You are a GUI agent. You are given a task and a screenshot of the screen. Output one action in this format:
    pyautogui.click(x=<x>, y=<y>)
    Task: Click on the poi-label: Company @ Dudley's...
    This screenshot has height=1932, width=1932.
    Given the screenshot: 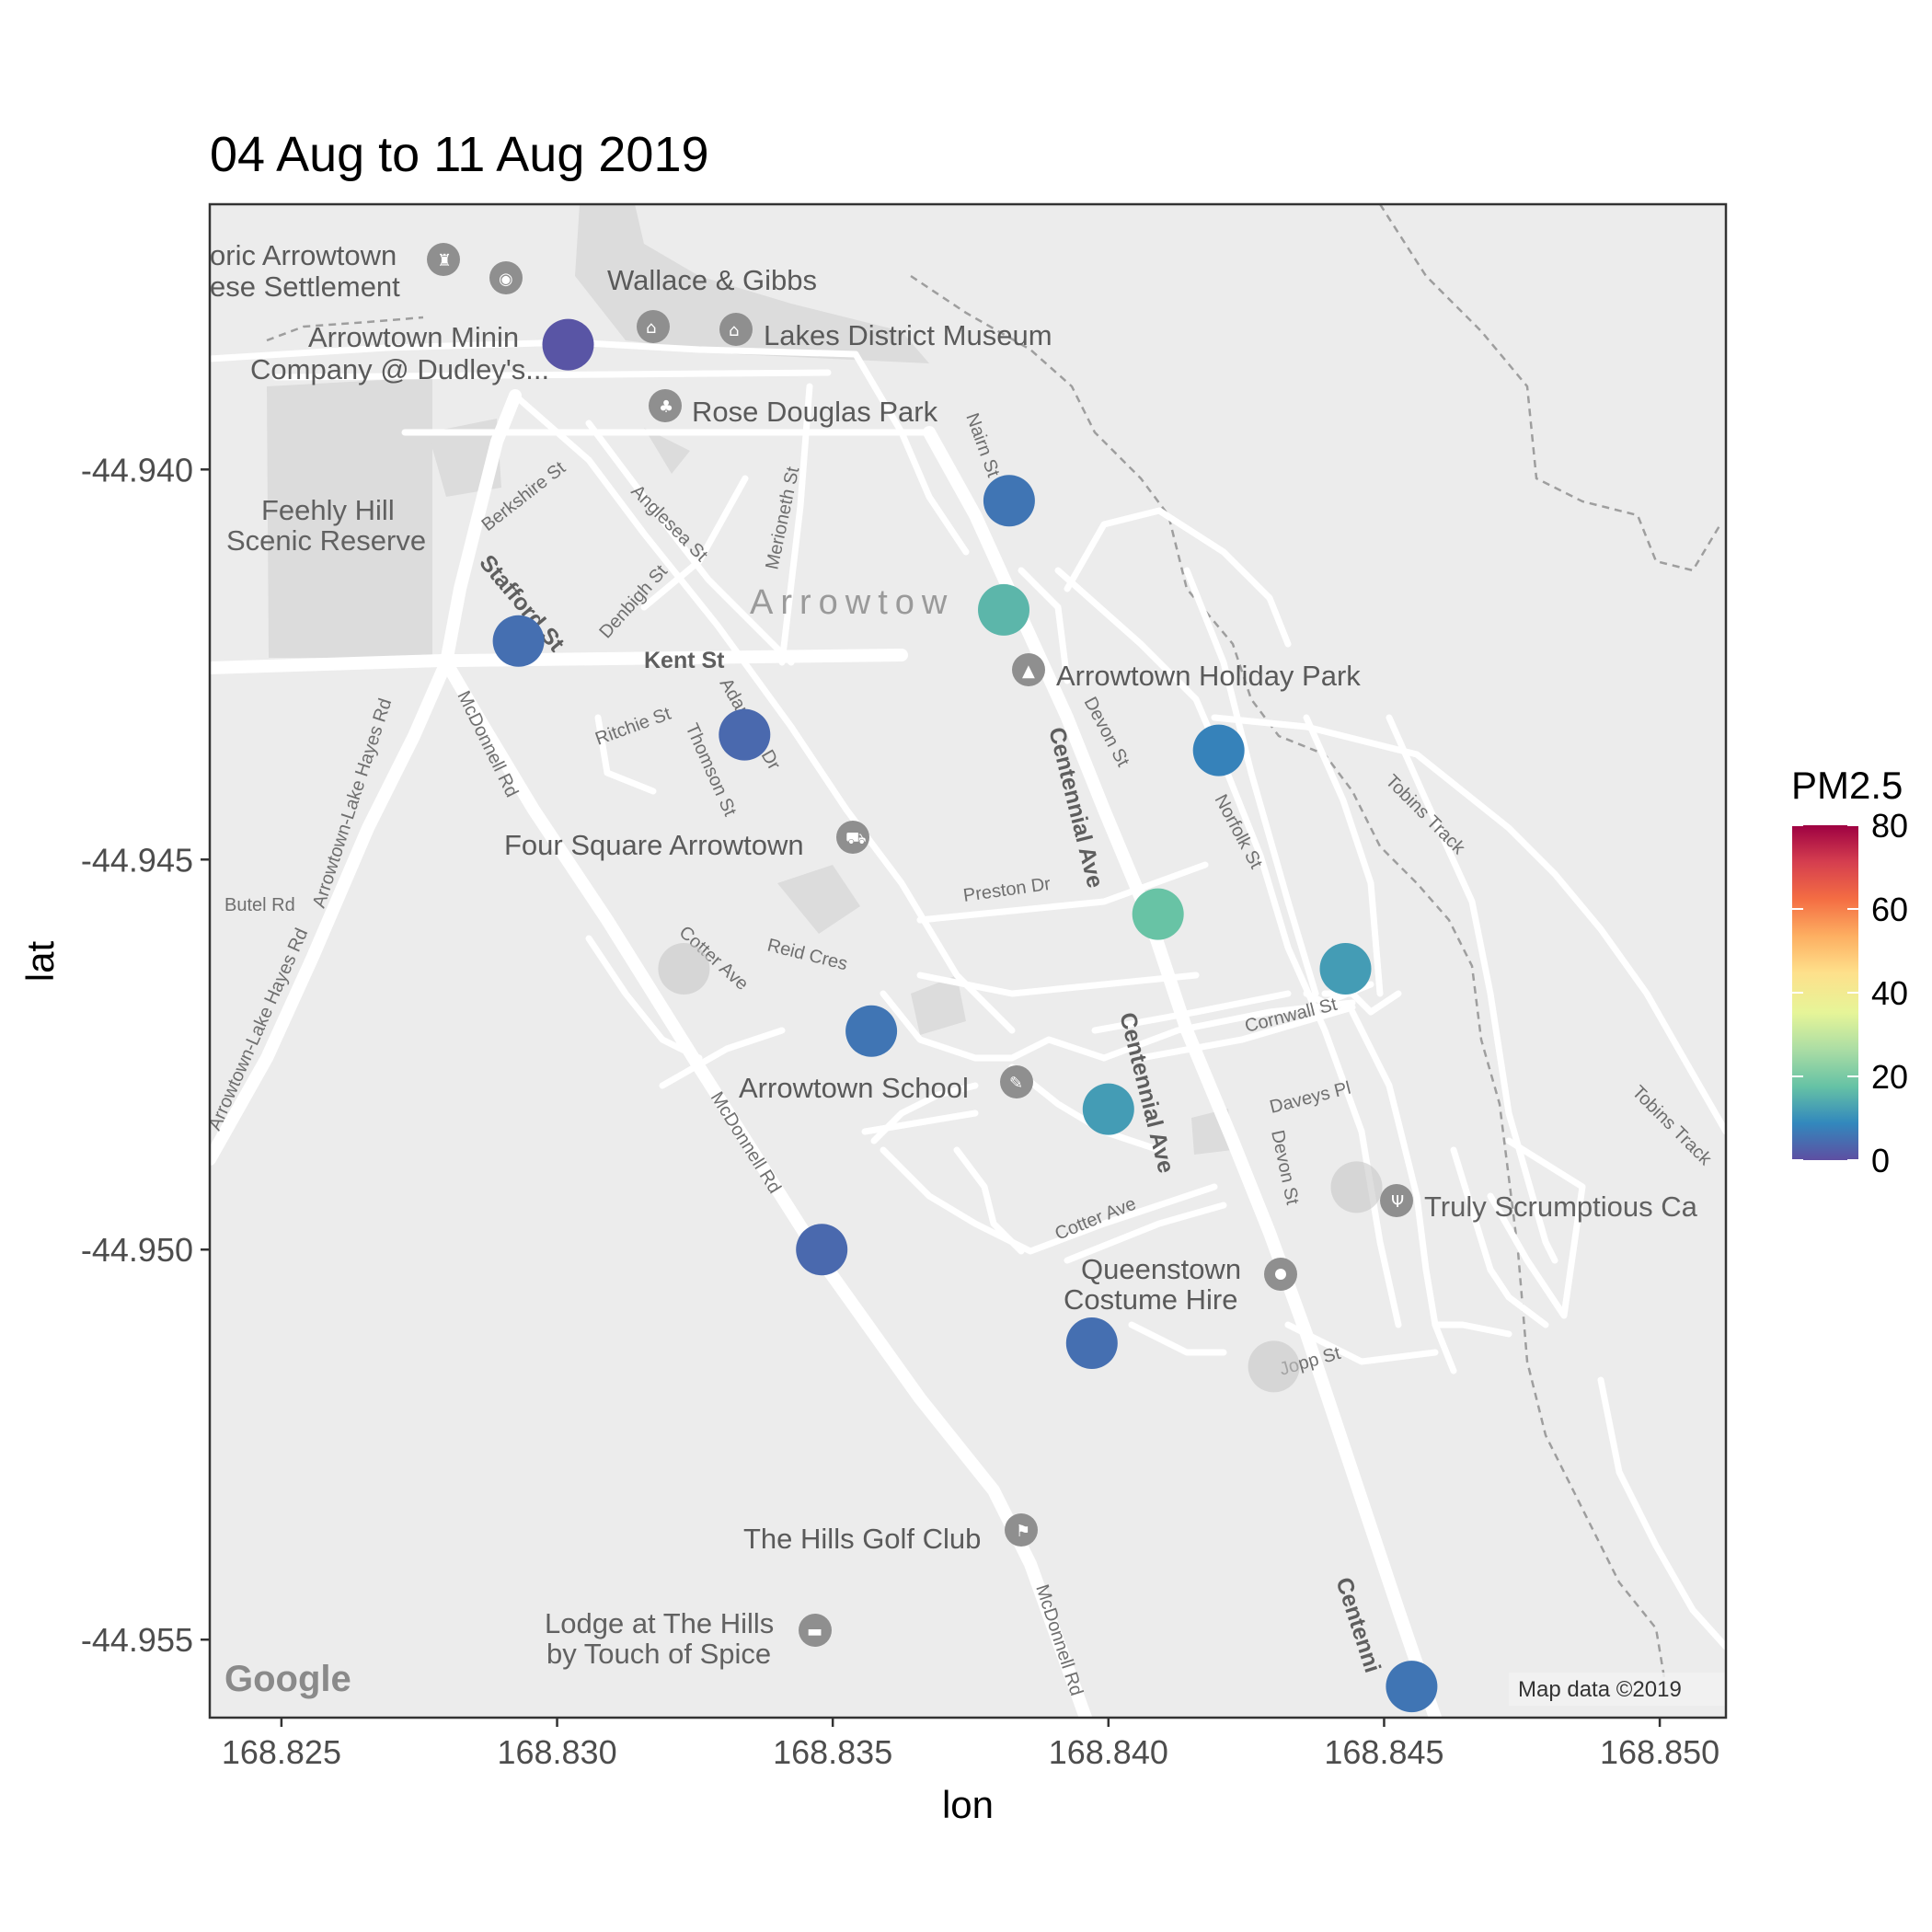 What is the action you would take?
    pyautogui.click(x=399, y=369)
    